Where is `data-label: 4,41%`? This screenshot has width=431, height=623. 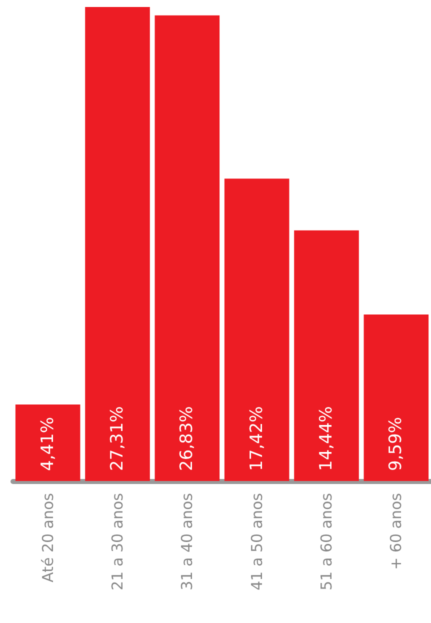
data-label: 4,41% is located at coordinates (48, 443).